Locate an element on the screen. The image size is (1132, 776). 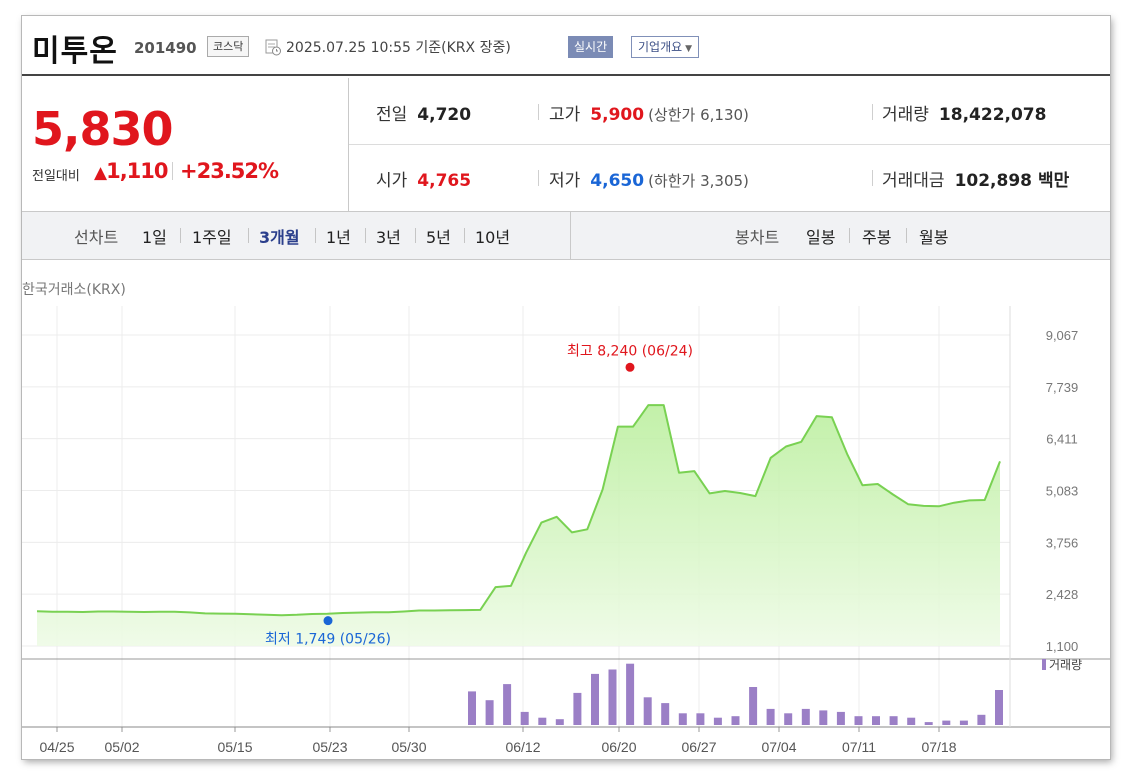
change-label: 전일대비 is located at coordinates (56, 176).